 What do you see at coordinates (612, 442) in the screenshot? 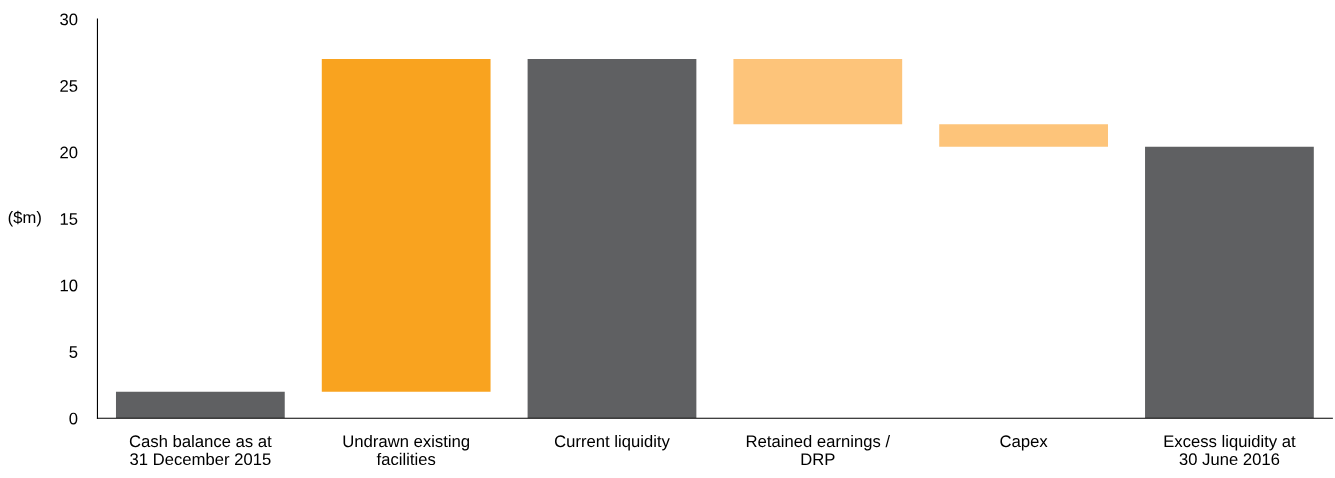
I see `x-tick-label: Current liquidity` at bounding box center [612, 442].